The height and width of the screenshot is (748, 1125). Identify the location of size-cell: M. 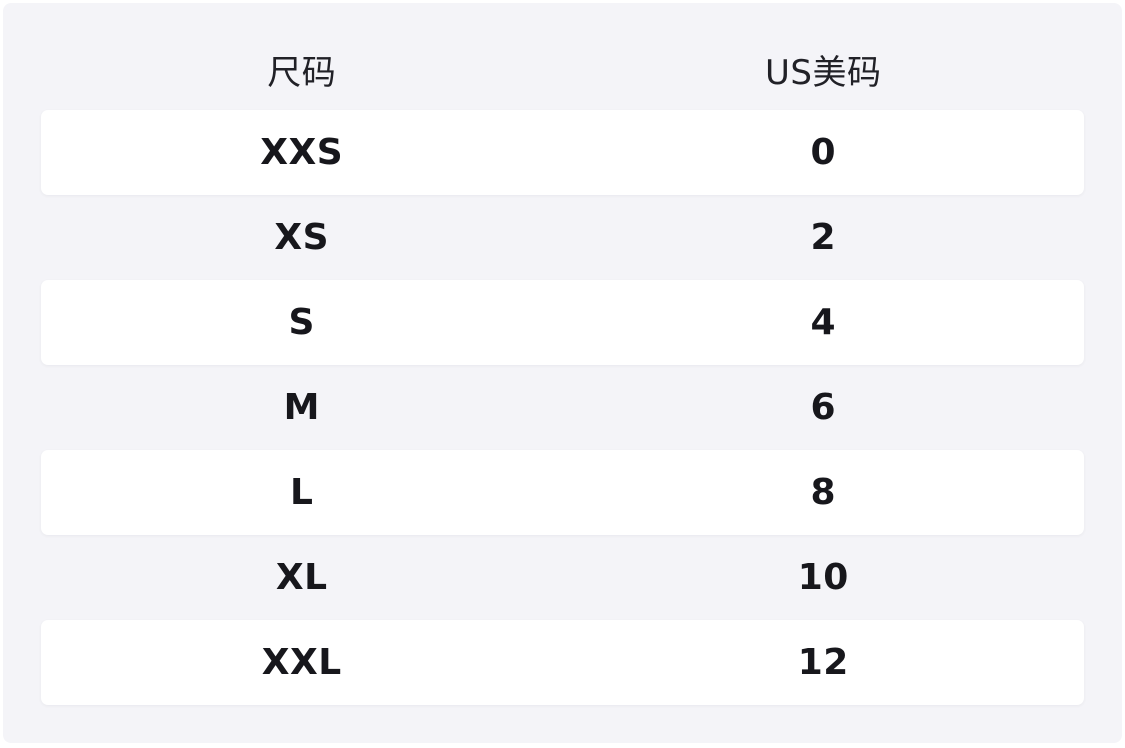
(301, 407).